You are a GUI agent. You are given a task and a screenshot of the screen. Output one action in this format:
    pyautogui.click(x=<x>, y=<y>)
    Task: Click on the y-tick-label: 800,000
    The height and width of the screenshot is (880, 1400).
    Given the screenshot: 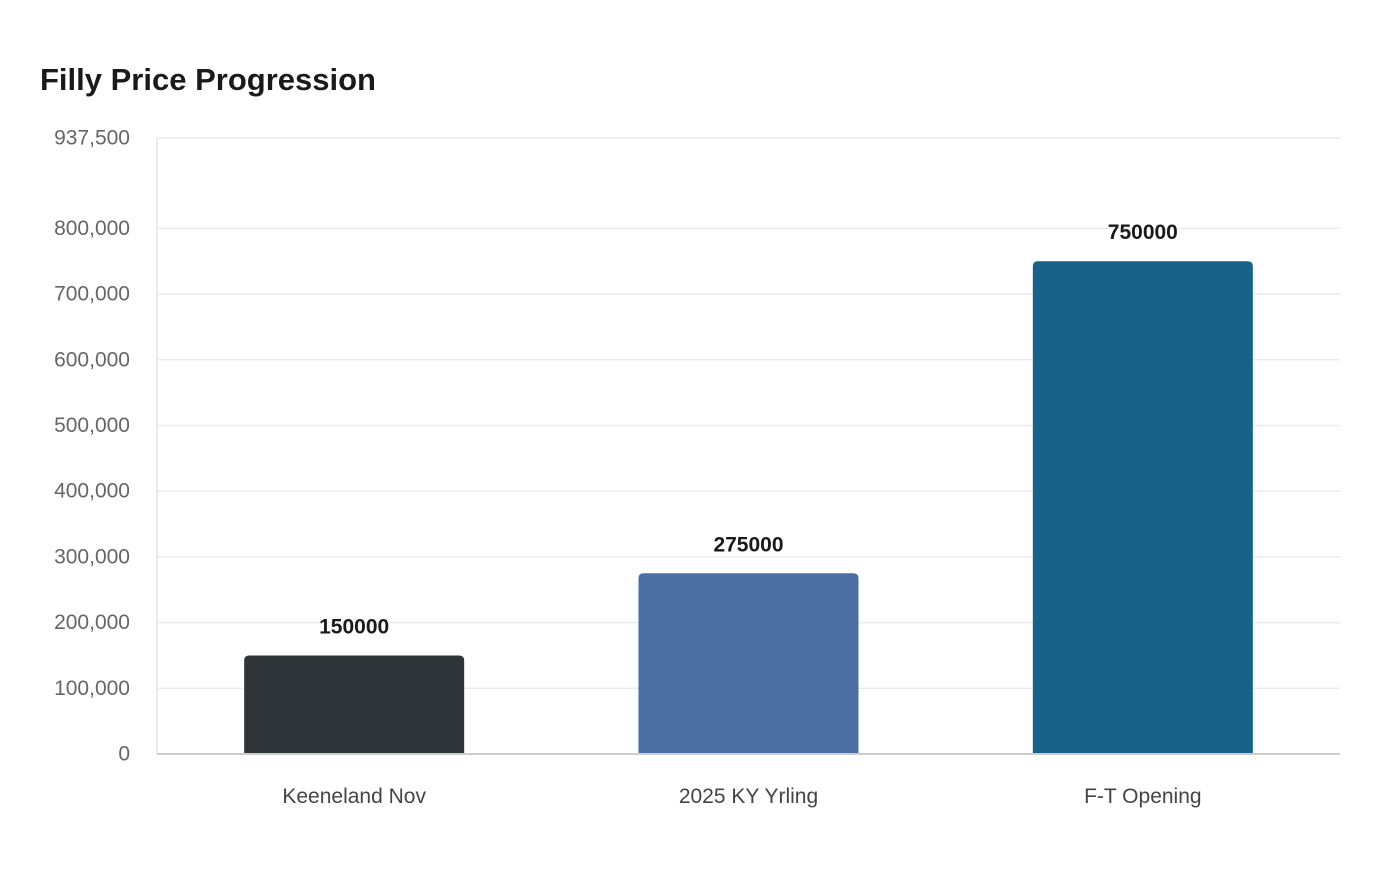 What is the action you would take?
    pyautogui.click(x=92, y=228)
    